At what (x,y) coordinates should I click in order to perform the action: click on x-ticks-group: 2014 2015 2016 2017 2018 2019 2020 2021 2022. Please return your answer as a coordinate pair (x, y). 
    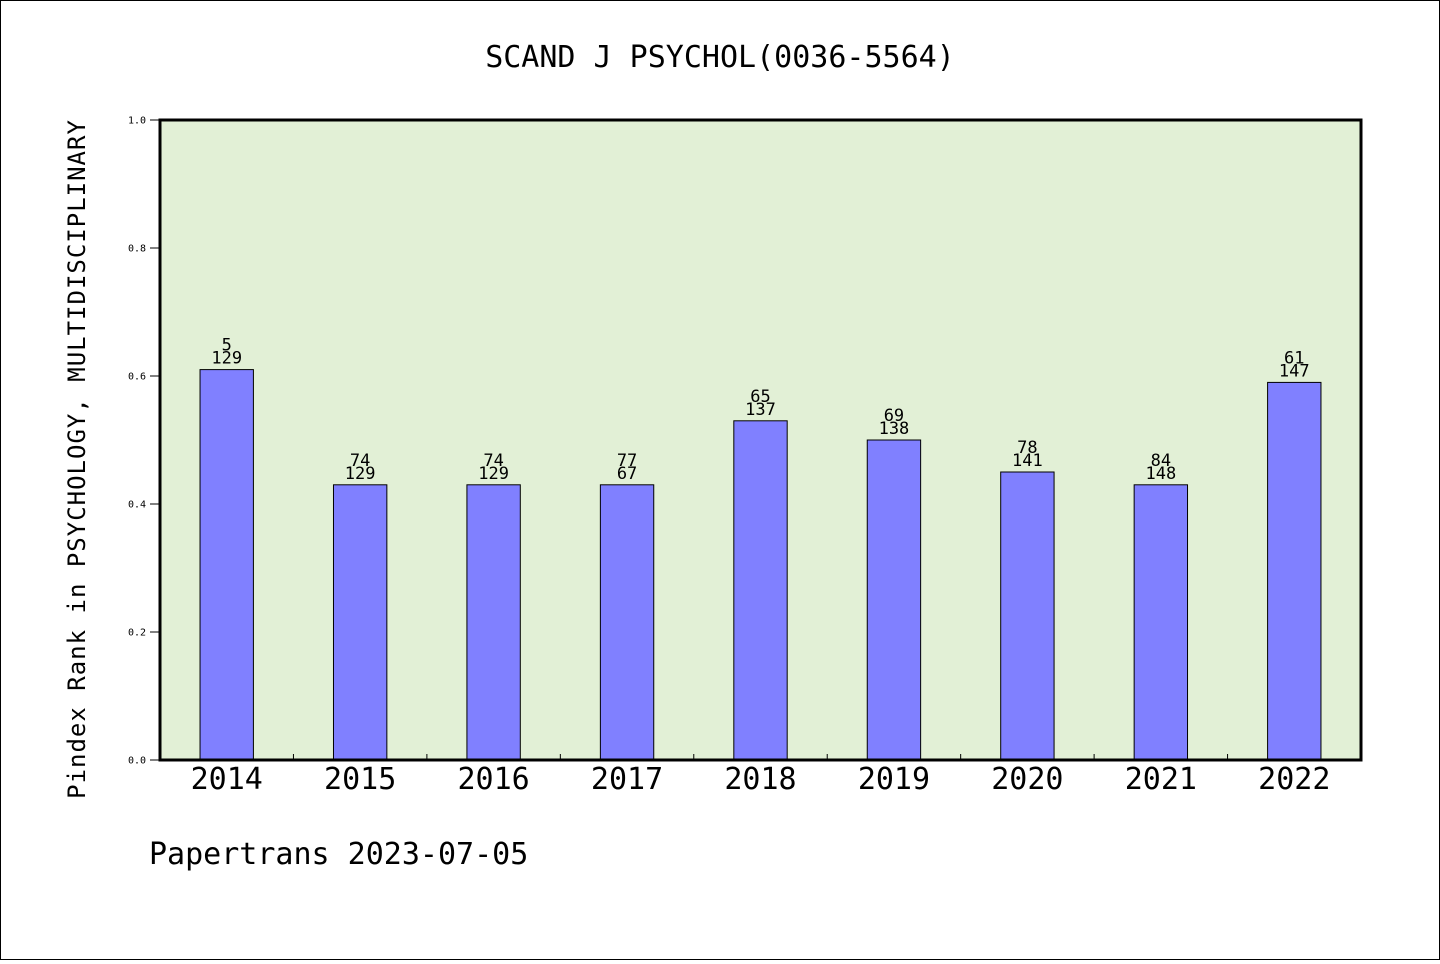
    Looking at the image, I should click on (760, 775).